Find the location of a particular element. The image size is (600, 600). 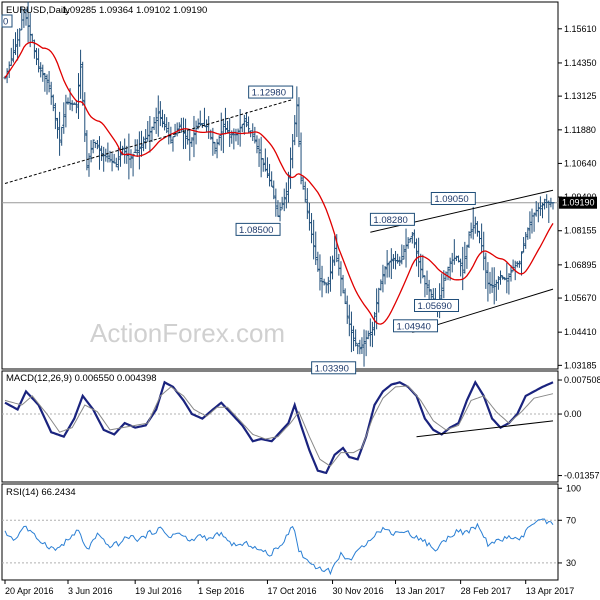

swing-label: 1.08280 is located at coordinates (392, 219).